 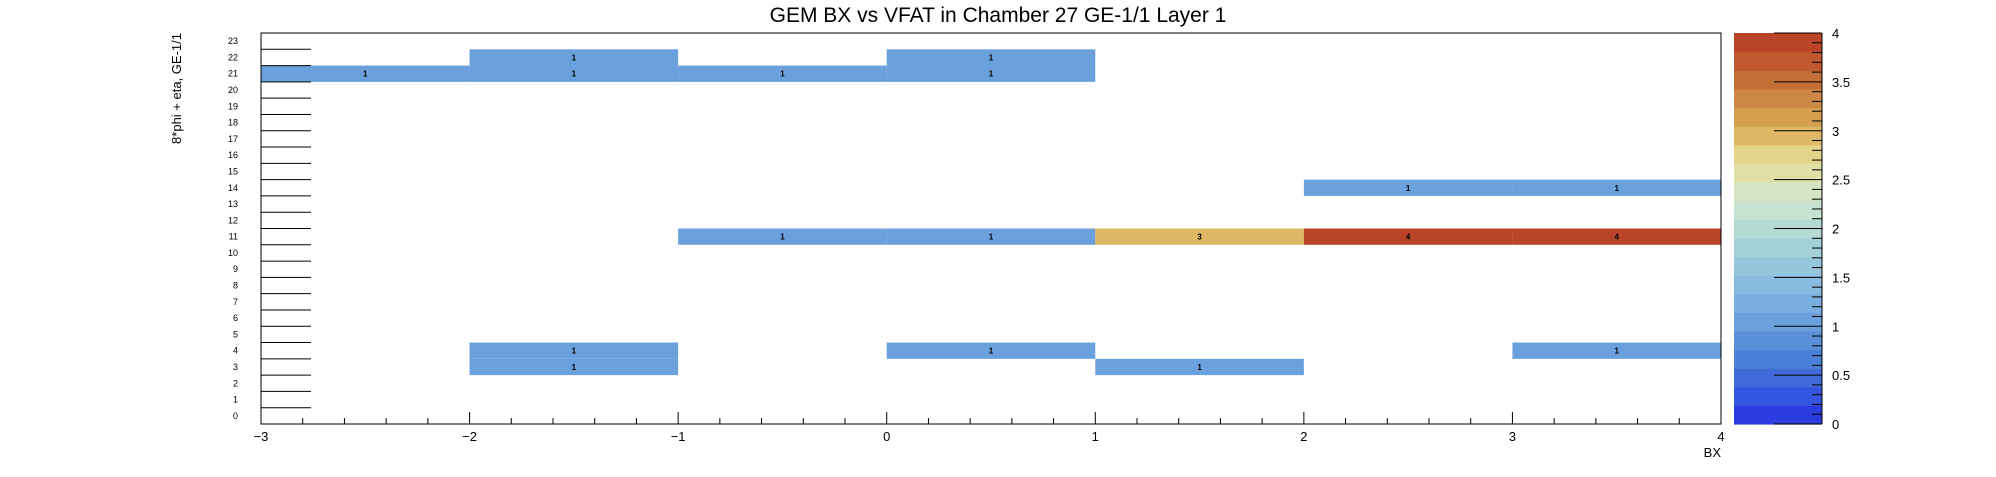 What do you see at coordinates (678, 436) in the screenshot?
I see `x-tick-label: −1` at bounding box center [678, 436].